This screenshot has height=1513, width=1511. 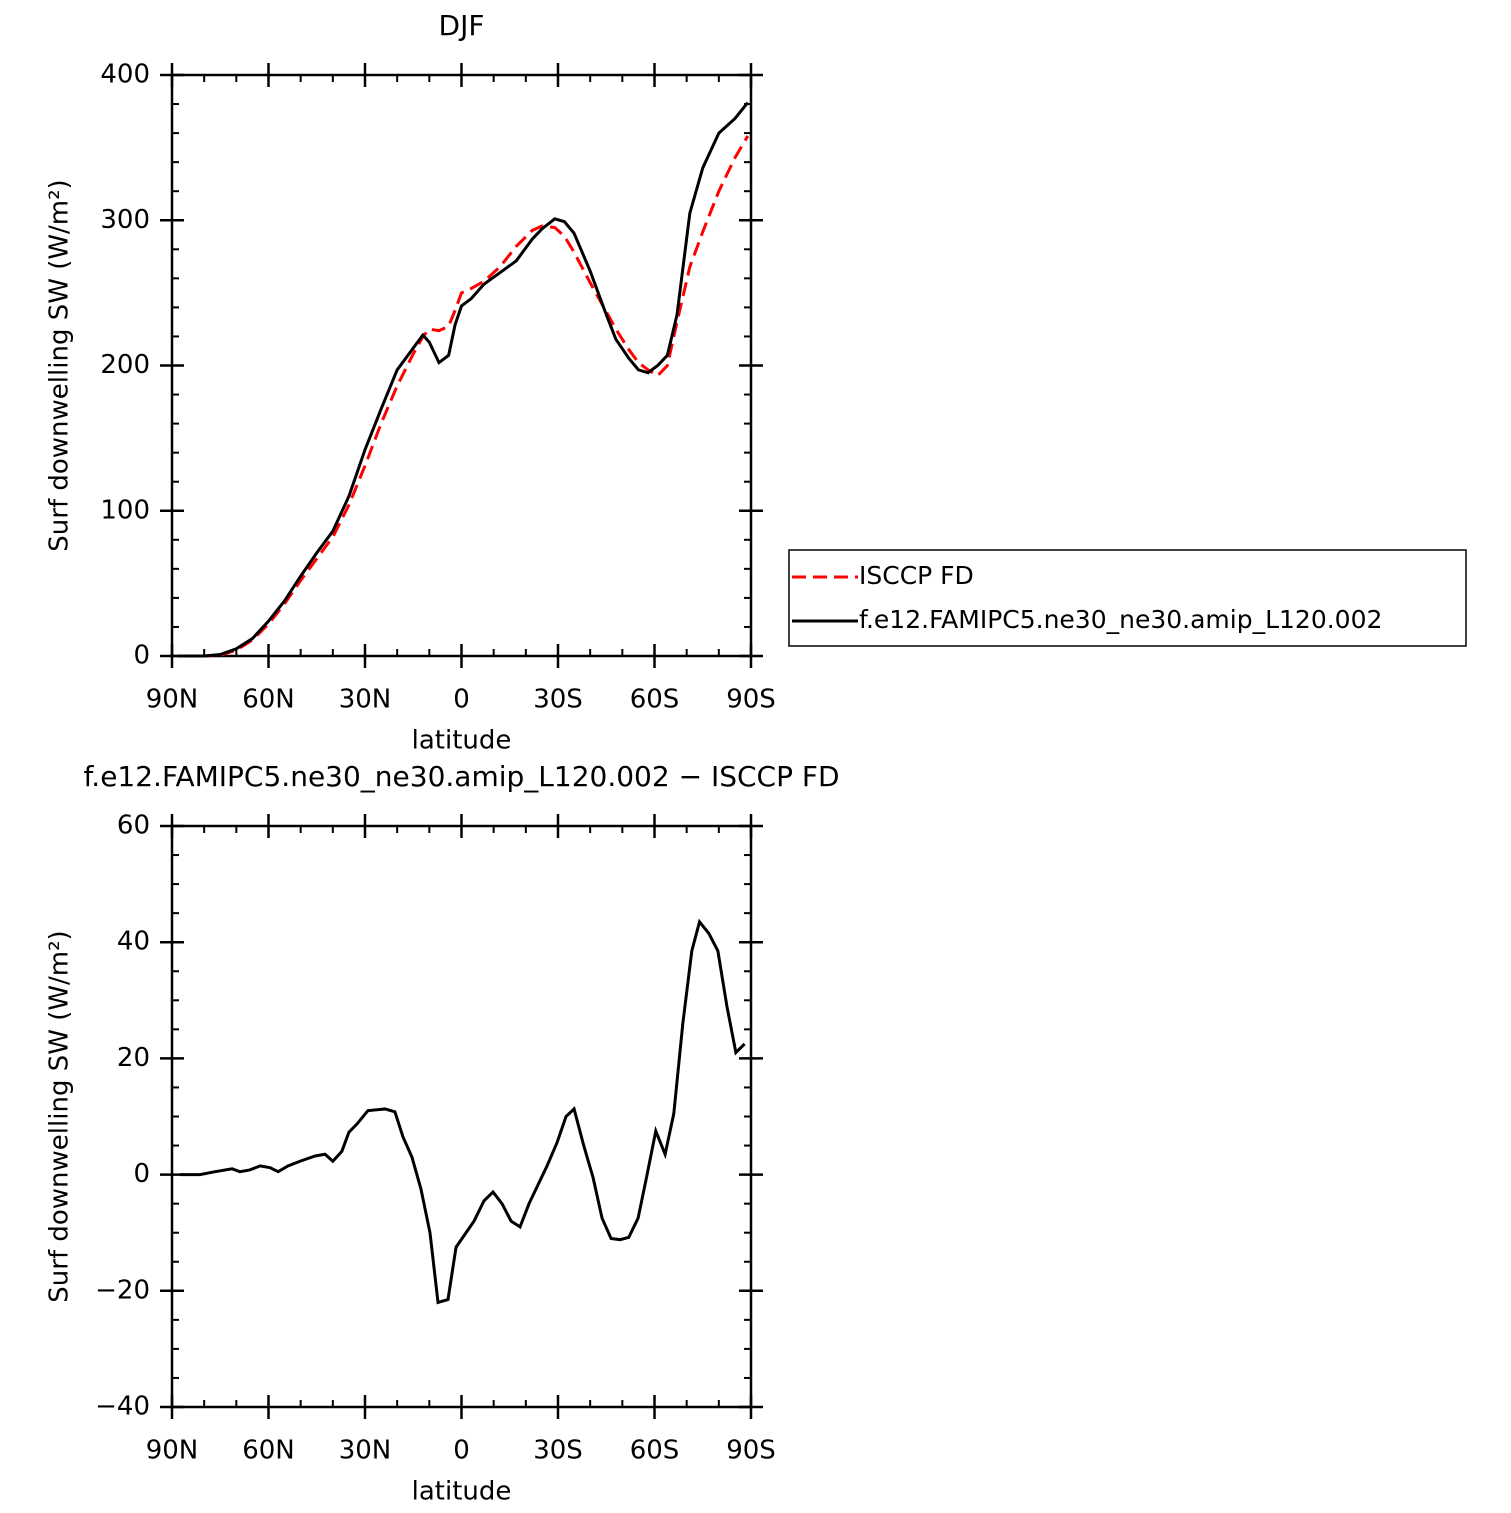 I want to click on legend-label: f.e12.FAMIPC5.ne30_ne30.amip_L120.002, so click(x=1120, y=619).